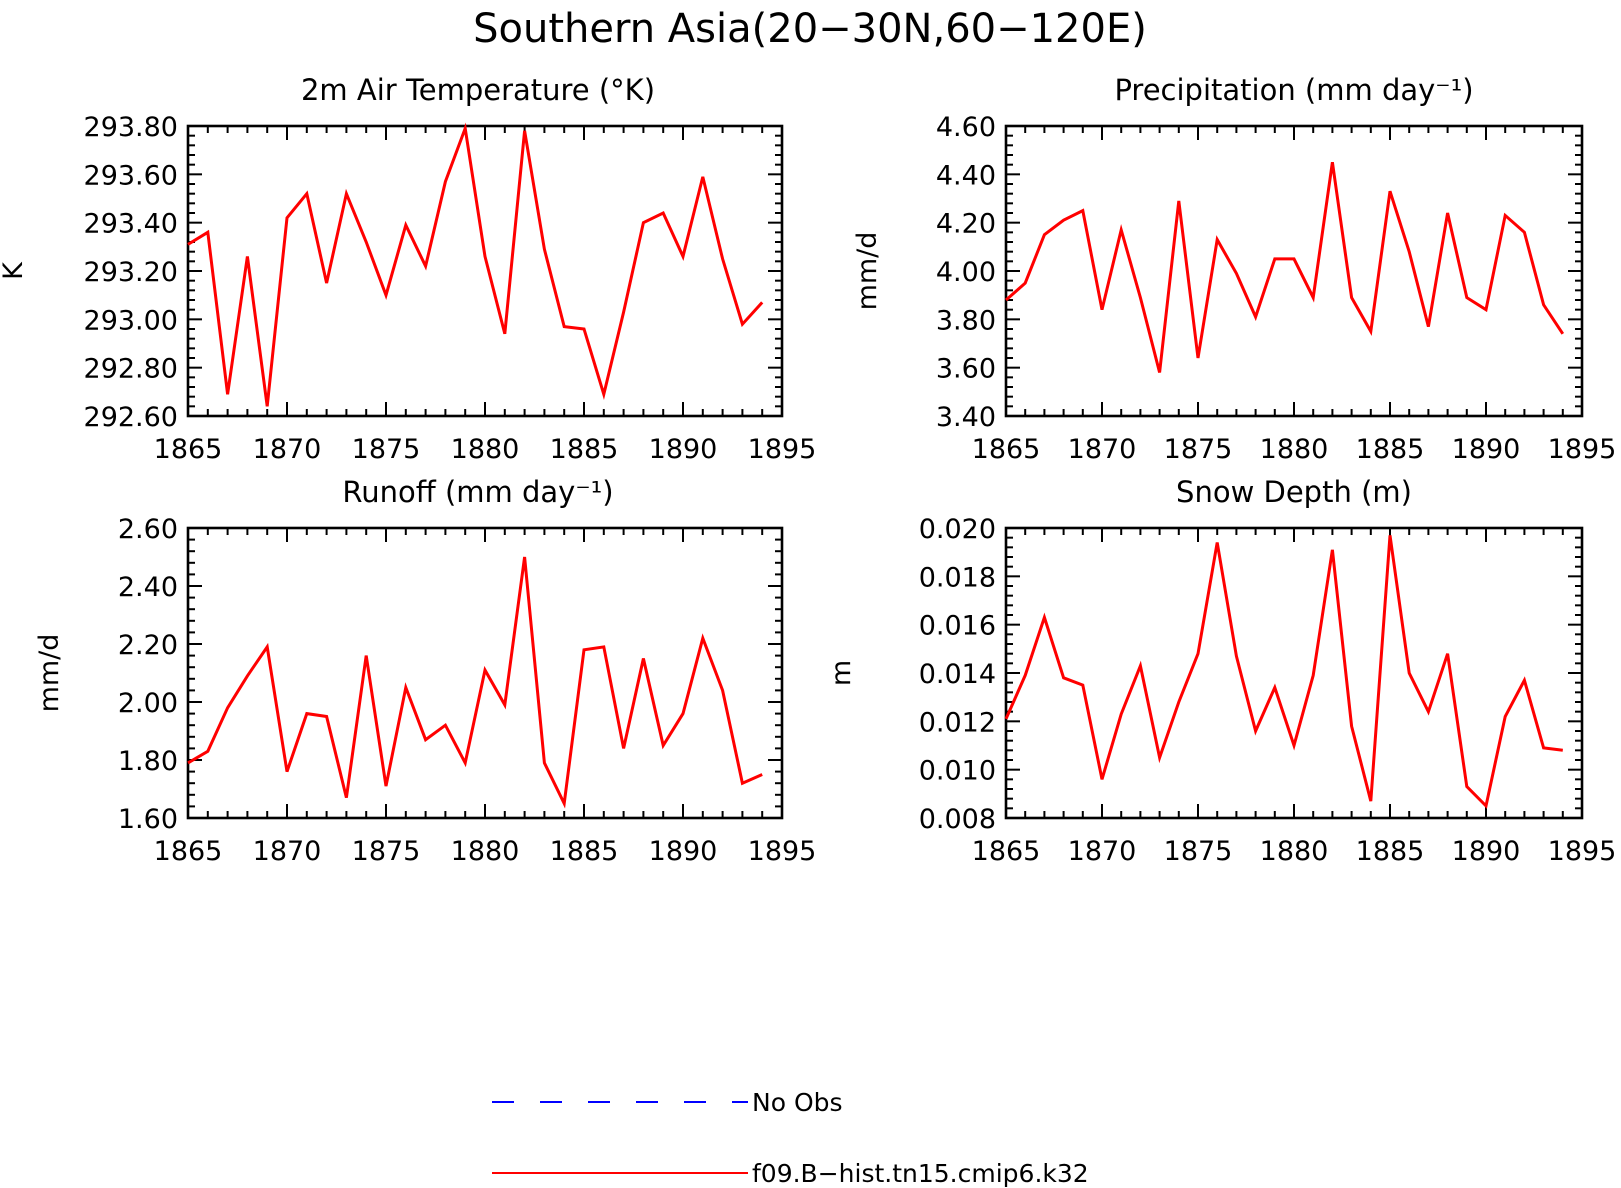  I want to click on precipitation-y-tick-label: 4.00, so click(966, 272).